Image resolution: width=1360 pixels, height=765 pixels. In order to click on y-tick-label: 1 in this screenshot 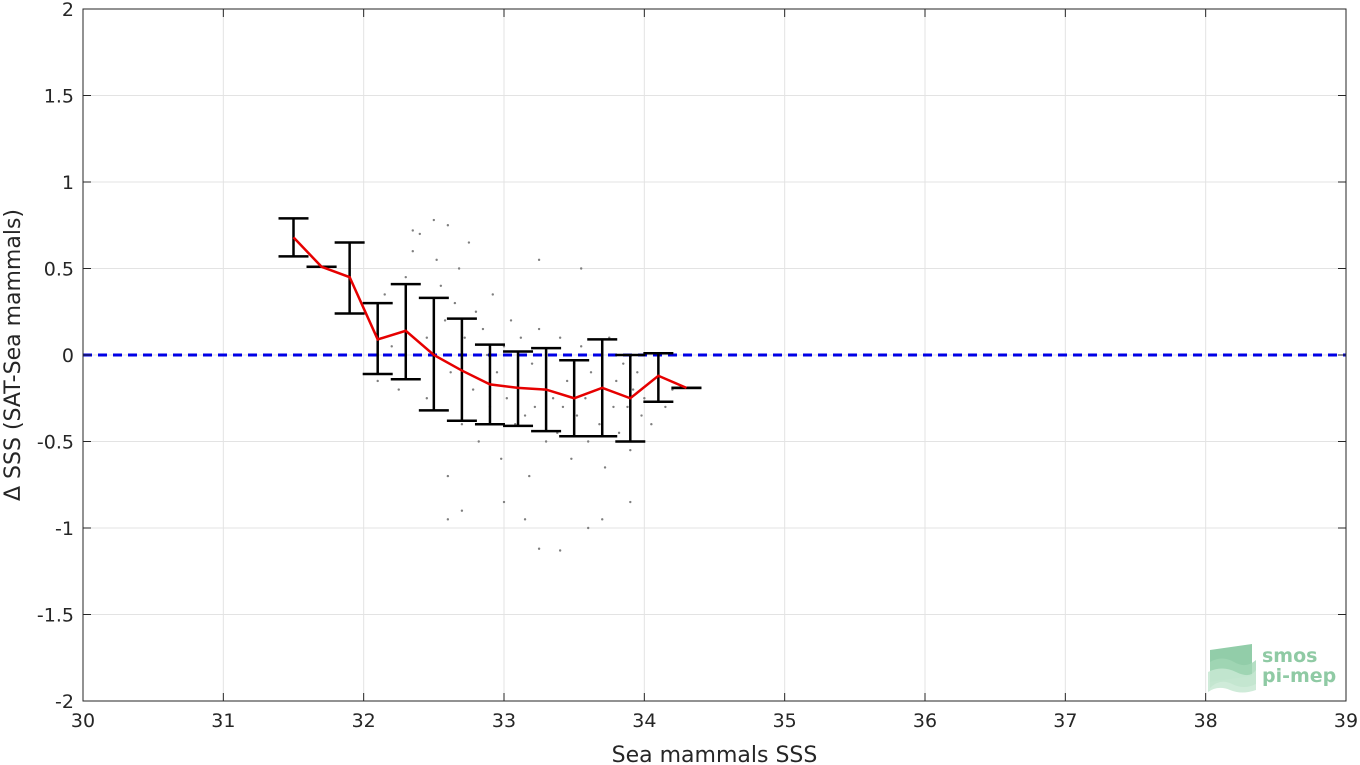, I will do `click(68, 183)`.